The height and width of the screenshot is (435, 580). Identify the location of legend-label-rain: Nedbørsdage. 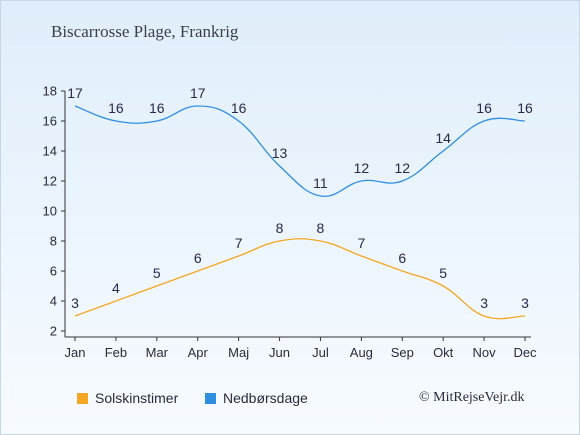
(265, 398).